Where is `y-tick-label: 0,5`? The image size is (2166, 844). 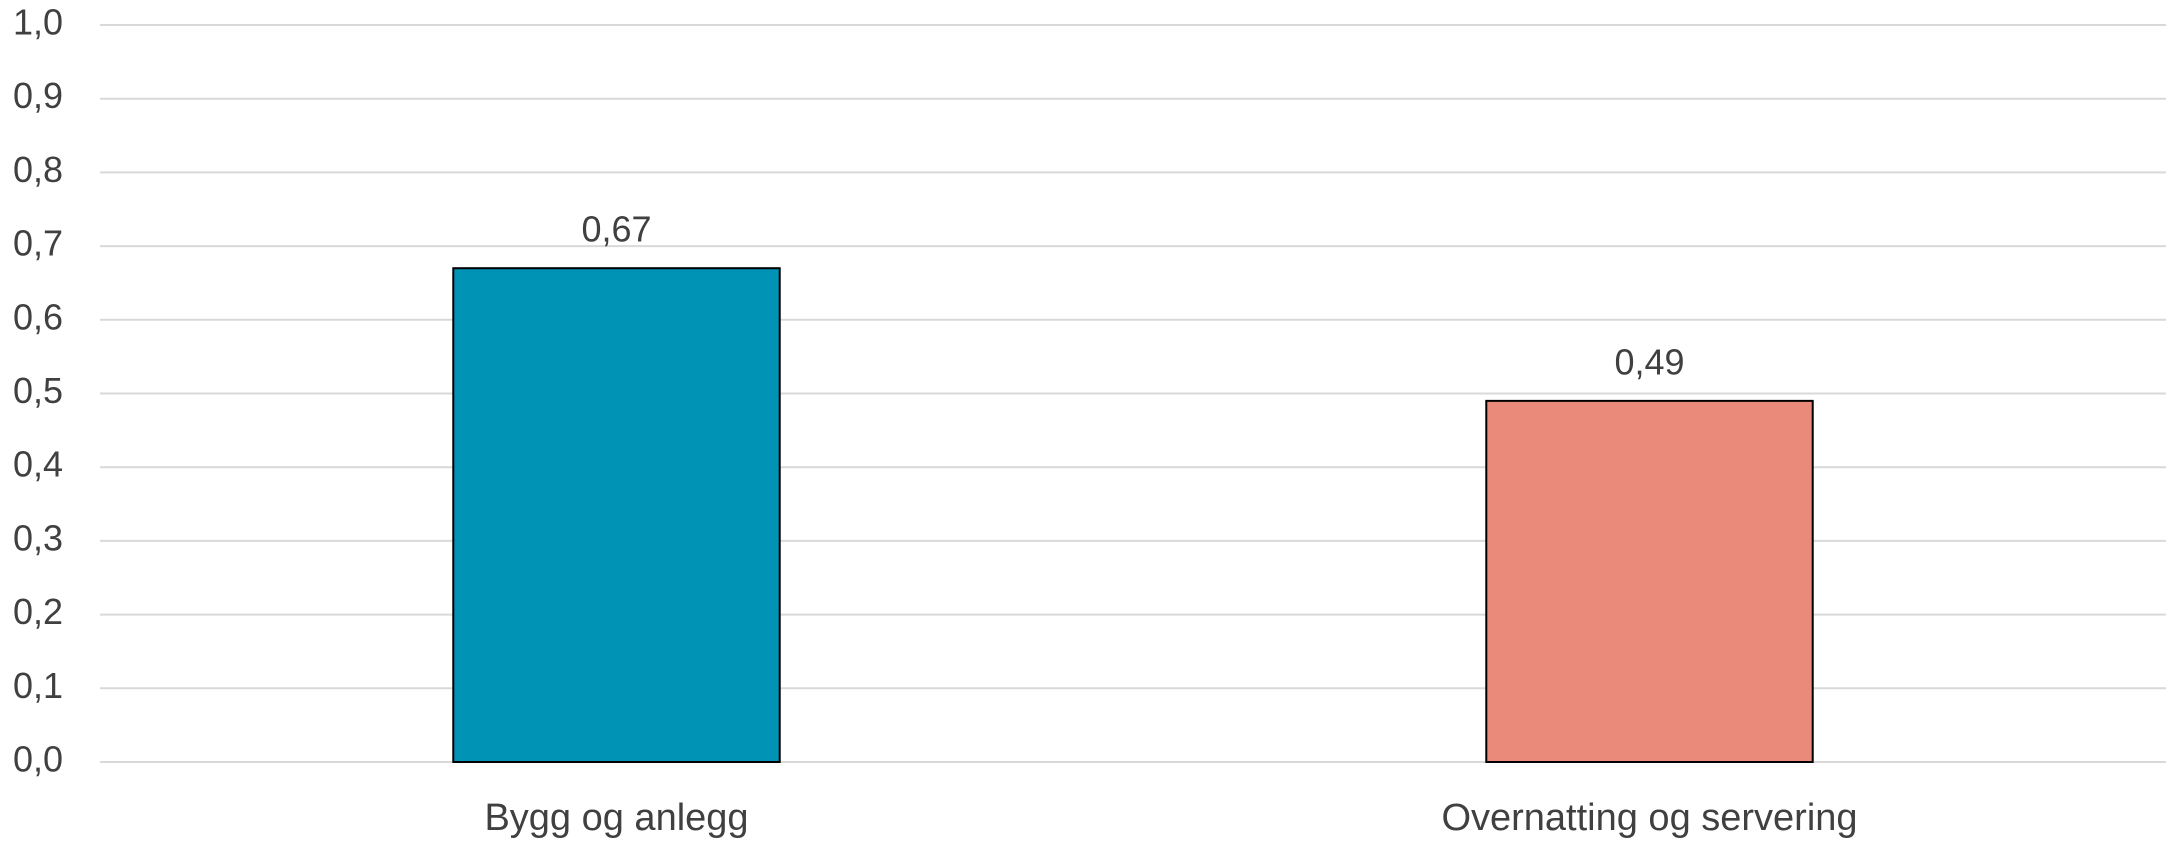 y-tick-label: 0,5 is located at coordinates (38, 390).